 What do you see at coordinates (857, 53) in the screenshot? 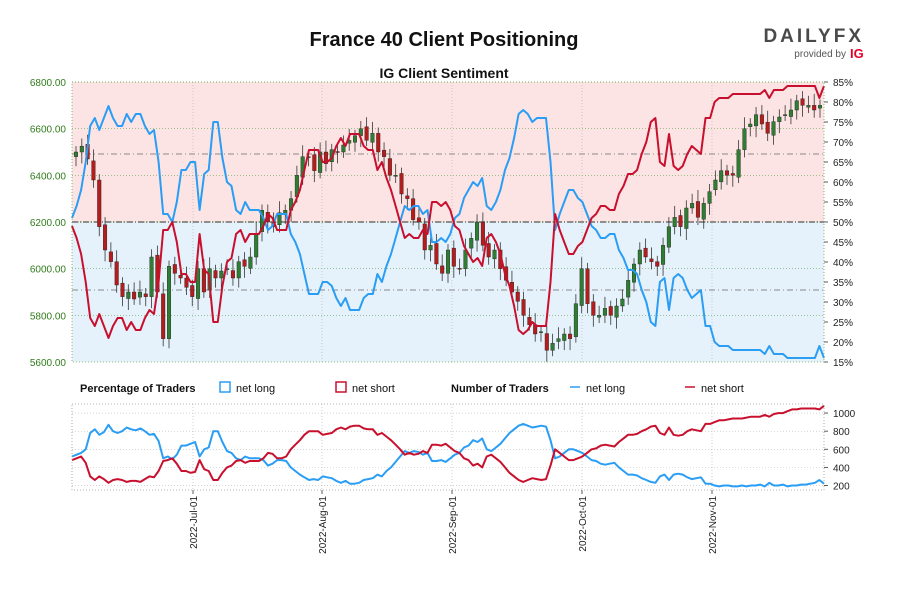
I see `brand-ig: IG` at bounding box center [857, 53].